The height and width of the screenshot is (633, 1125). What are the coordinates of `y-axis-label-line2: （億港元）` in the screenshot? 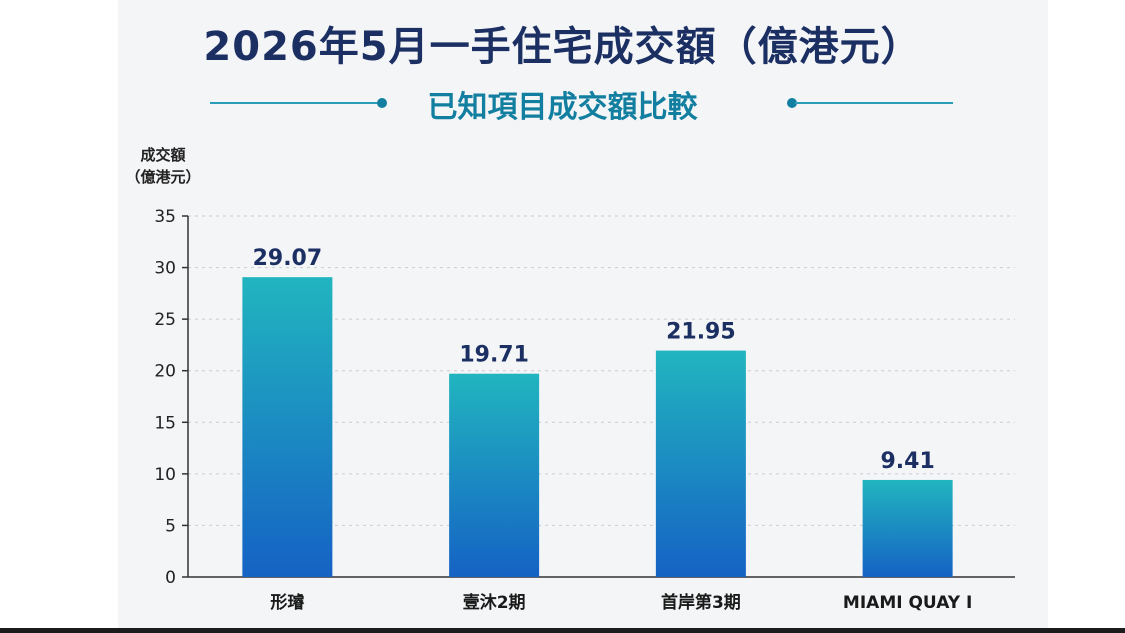 It's located at (163, 177).